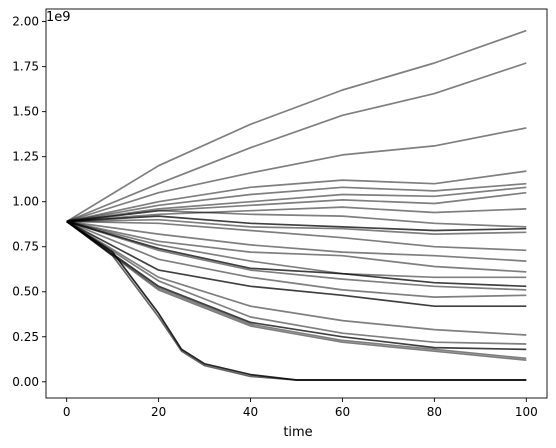 The height and width of the screenshot is (448, 556). I want to click on y-tick-label: 1.75, so click(25, 67).